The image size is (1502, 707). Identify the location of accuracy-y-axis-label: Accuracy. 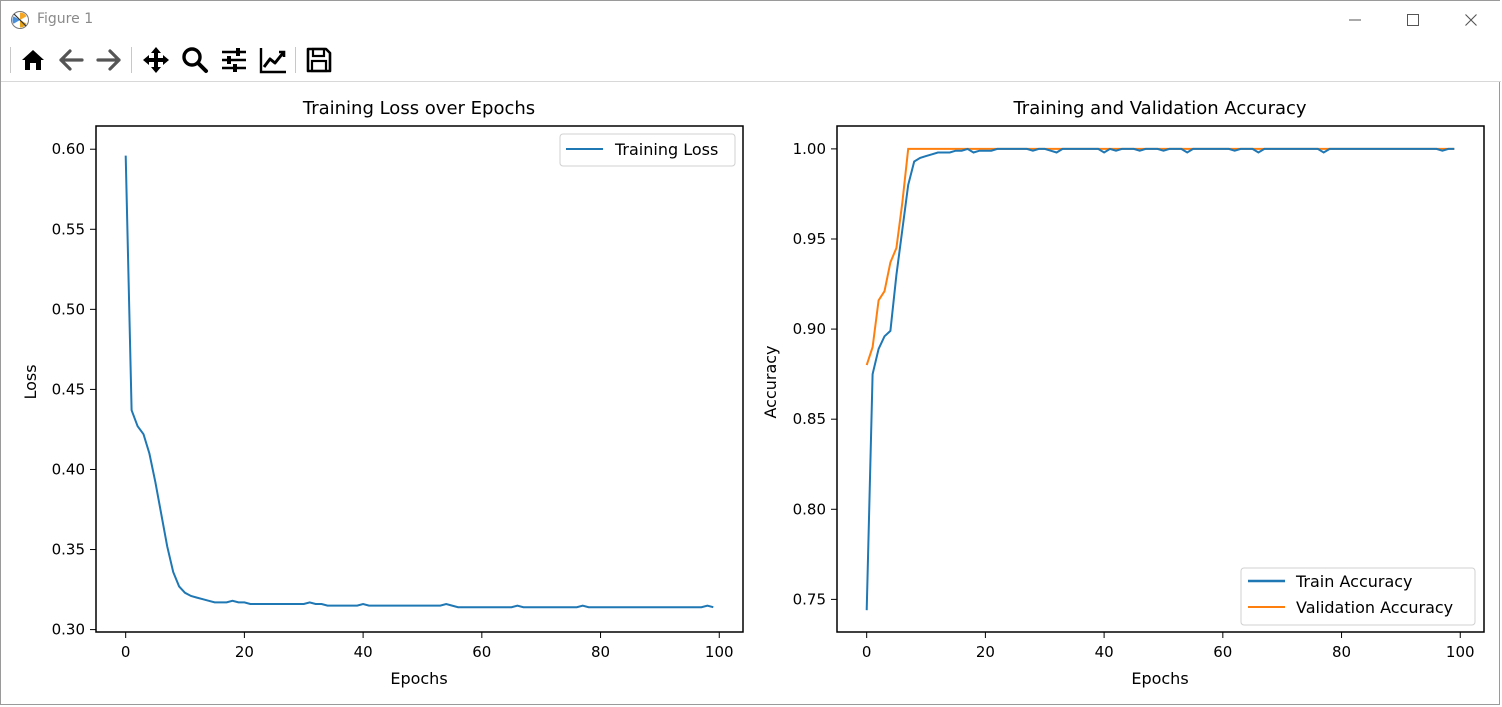
(770, 381).